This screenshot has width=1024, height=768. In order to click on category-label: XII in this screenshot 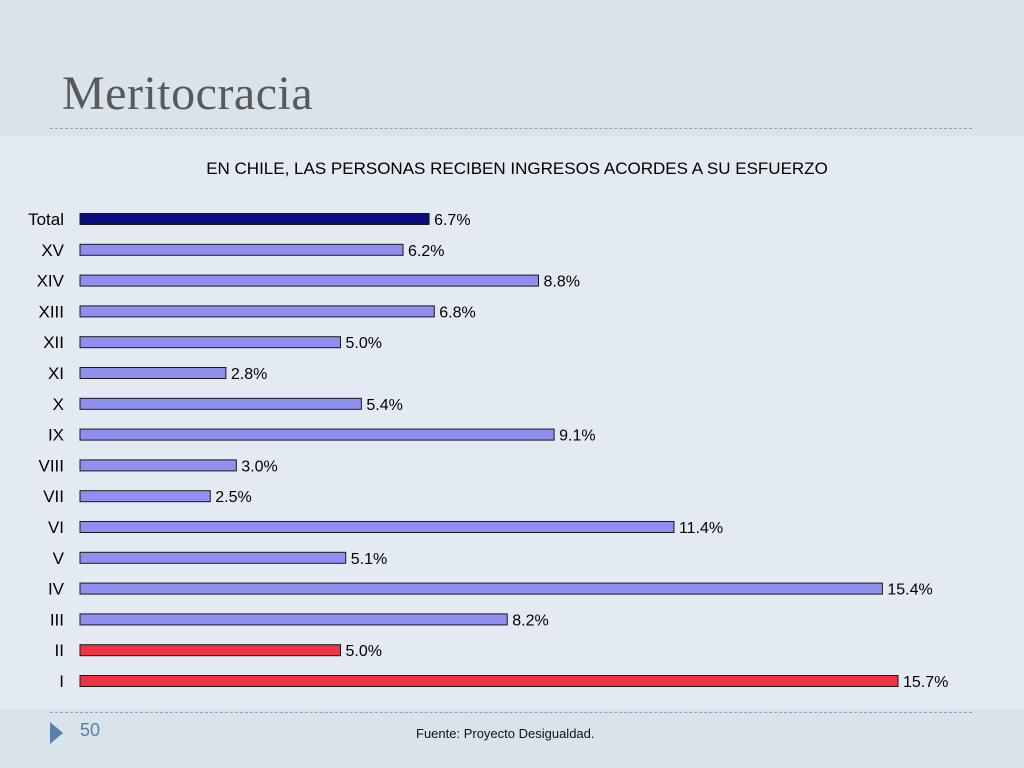, I will do `click(53, 342)`.